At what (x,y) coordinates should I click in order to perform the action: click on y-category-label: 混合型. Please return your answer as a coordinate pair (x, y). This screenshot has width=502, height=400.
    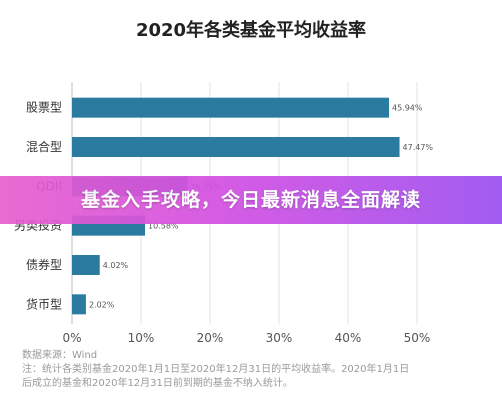
    Looking at the image, I should click on (44, 146).